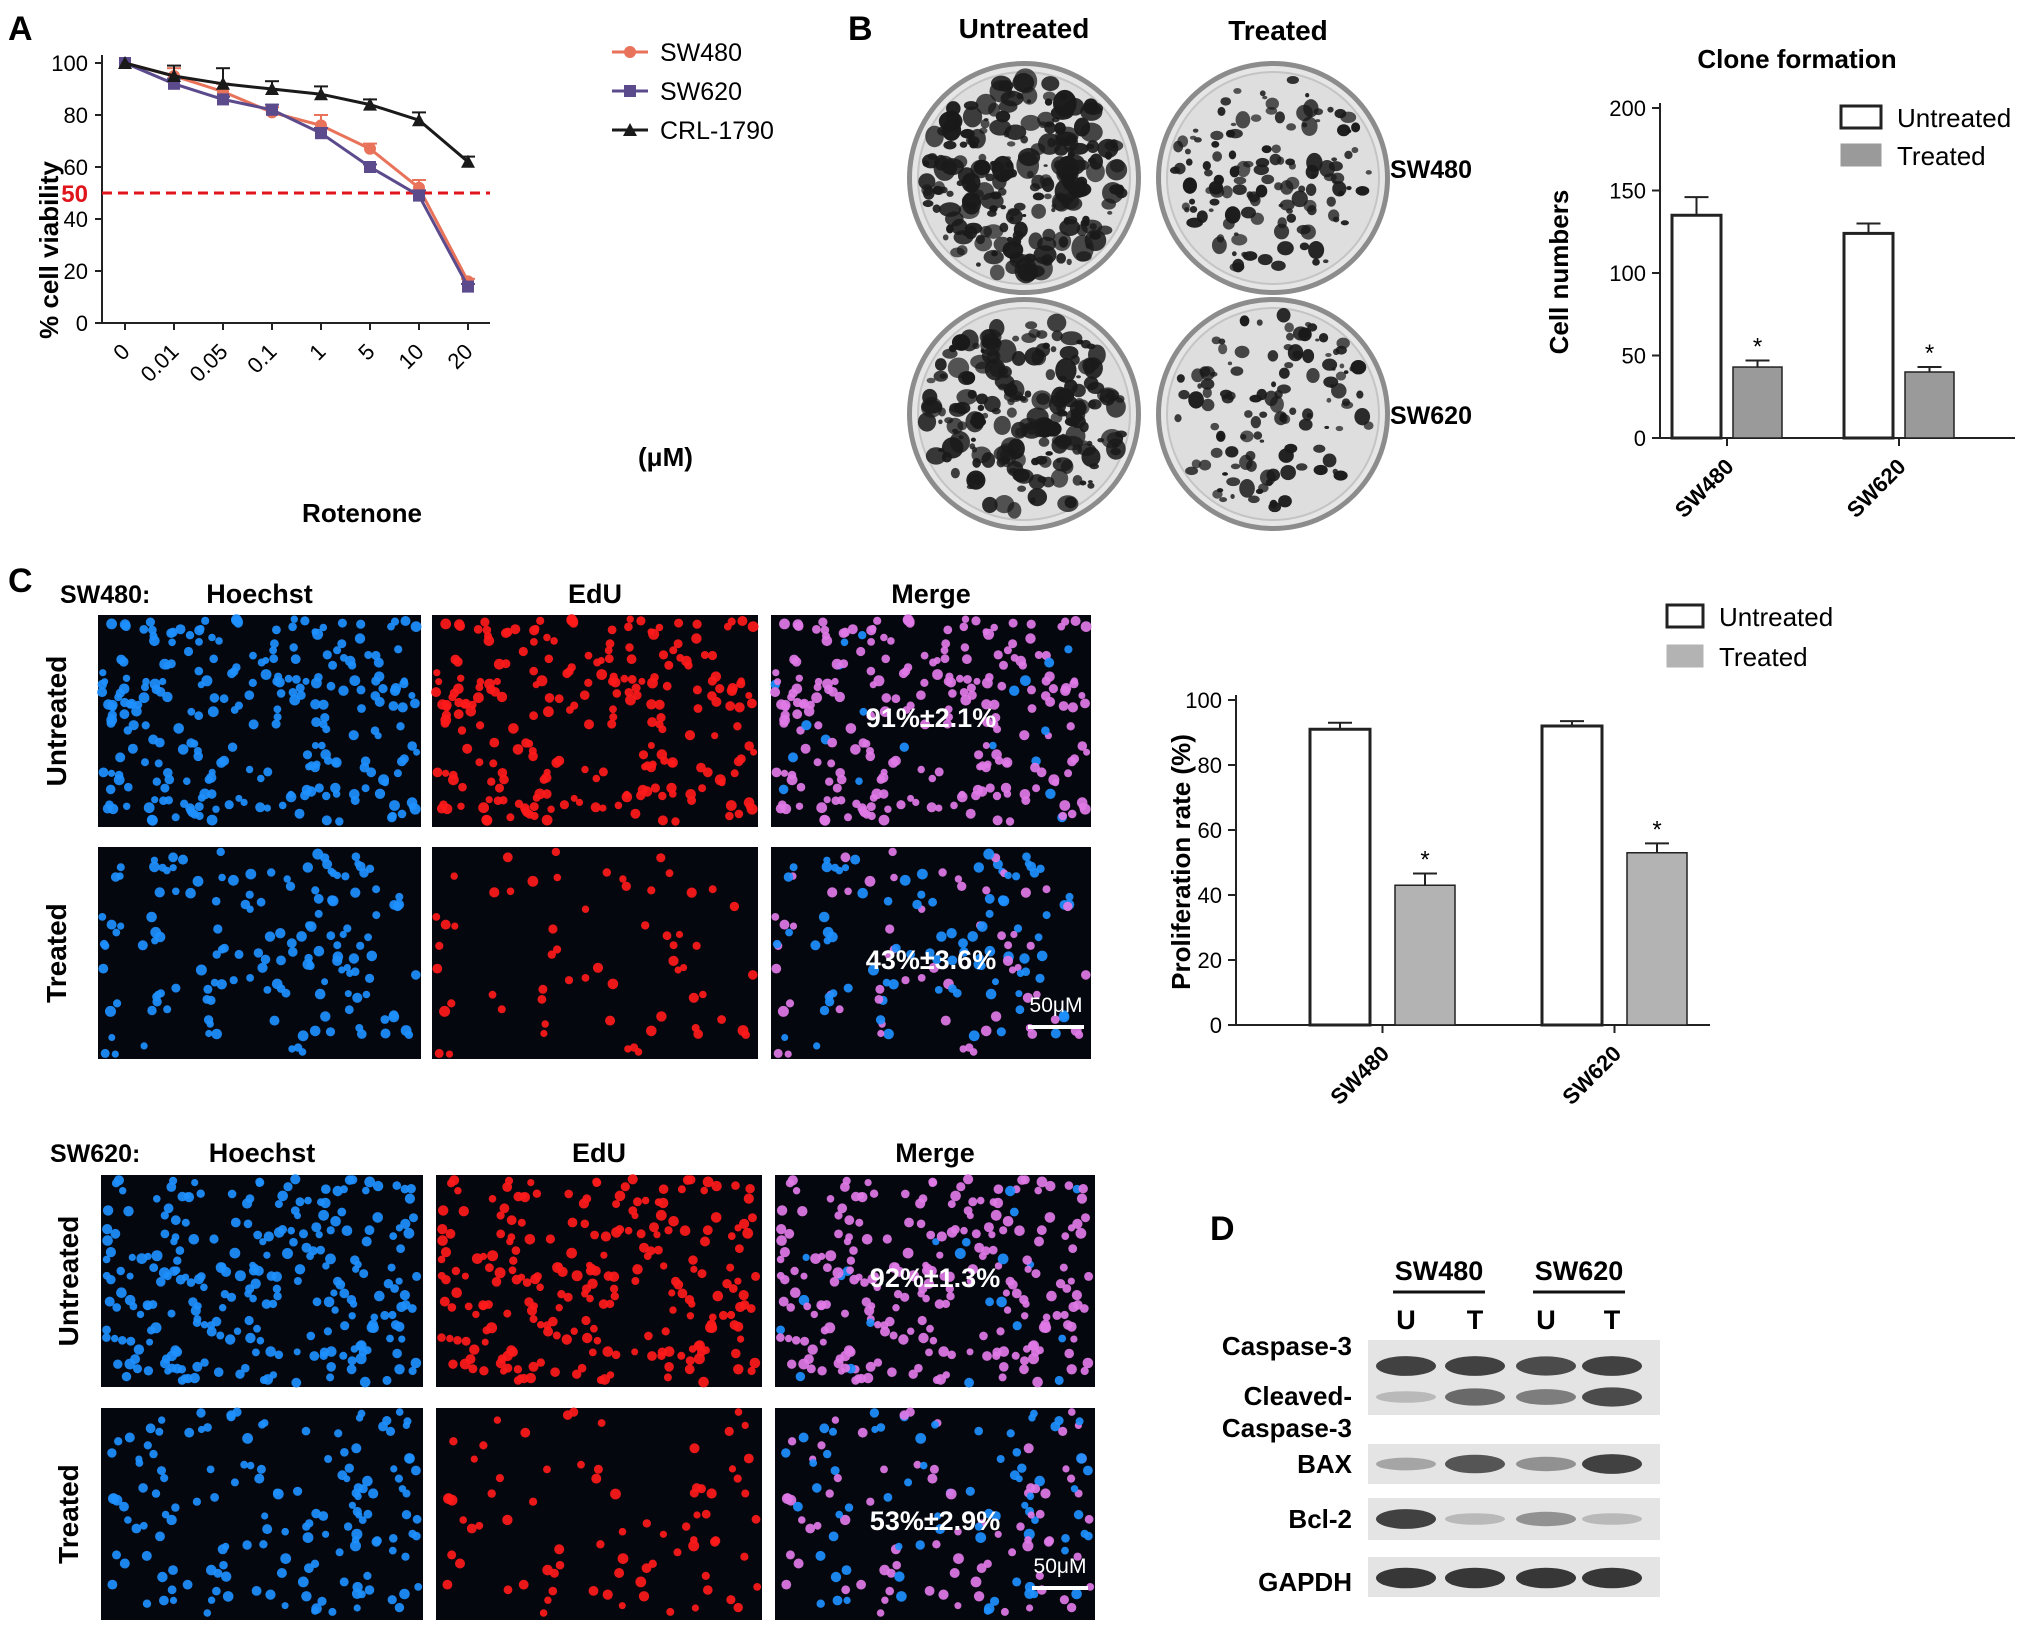 This screenshot has width=2031, height=1629. Describe the element at coordinates (1439, 1271) in the screenshot. I see `blot-group-label: SW480` at that location.